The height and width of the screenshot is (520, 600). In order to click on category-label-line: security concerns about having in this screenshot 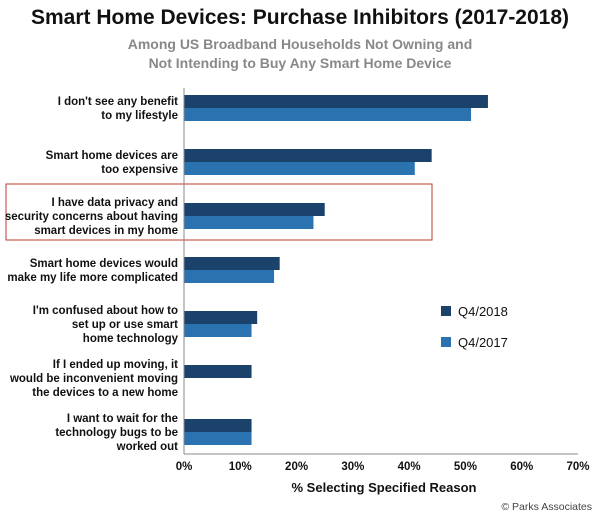, I will do `click(91, 217)`.